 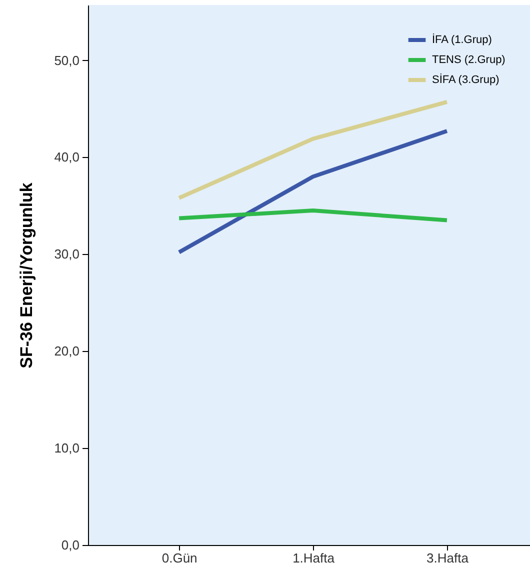 I want to click on legend-label: SİFA (3.Grup), so click(x=466, y=79).